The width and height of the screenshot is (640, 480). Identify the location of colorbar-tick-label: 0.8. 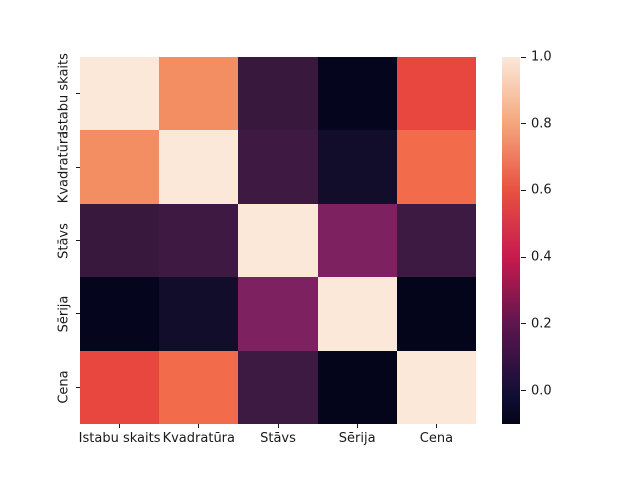
(541, 124).